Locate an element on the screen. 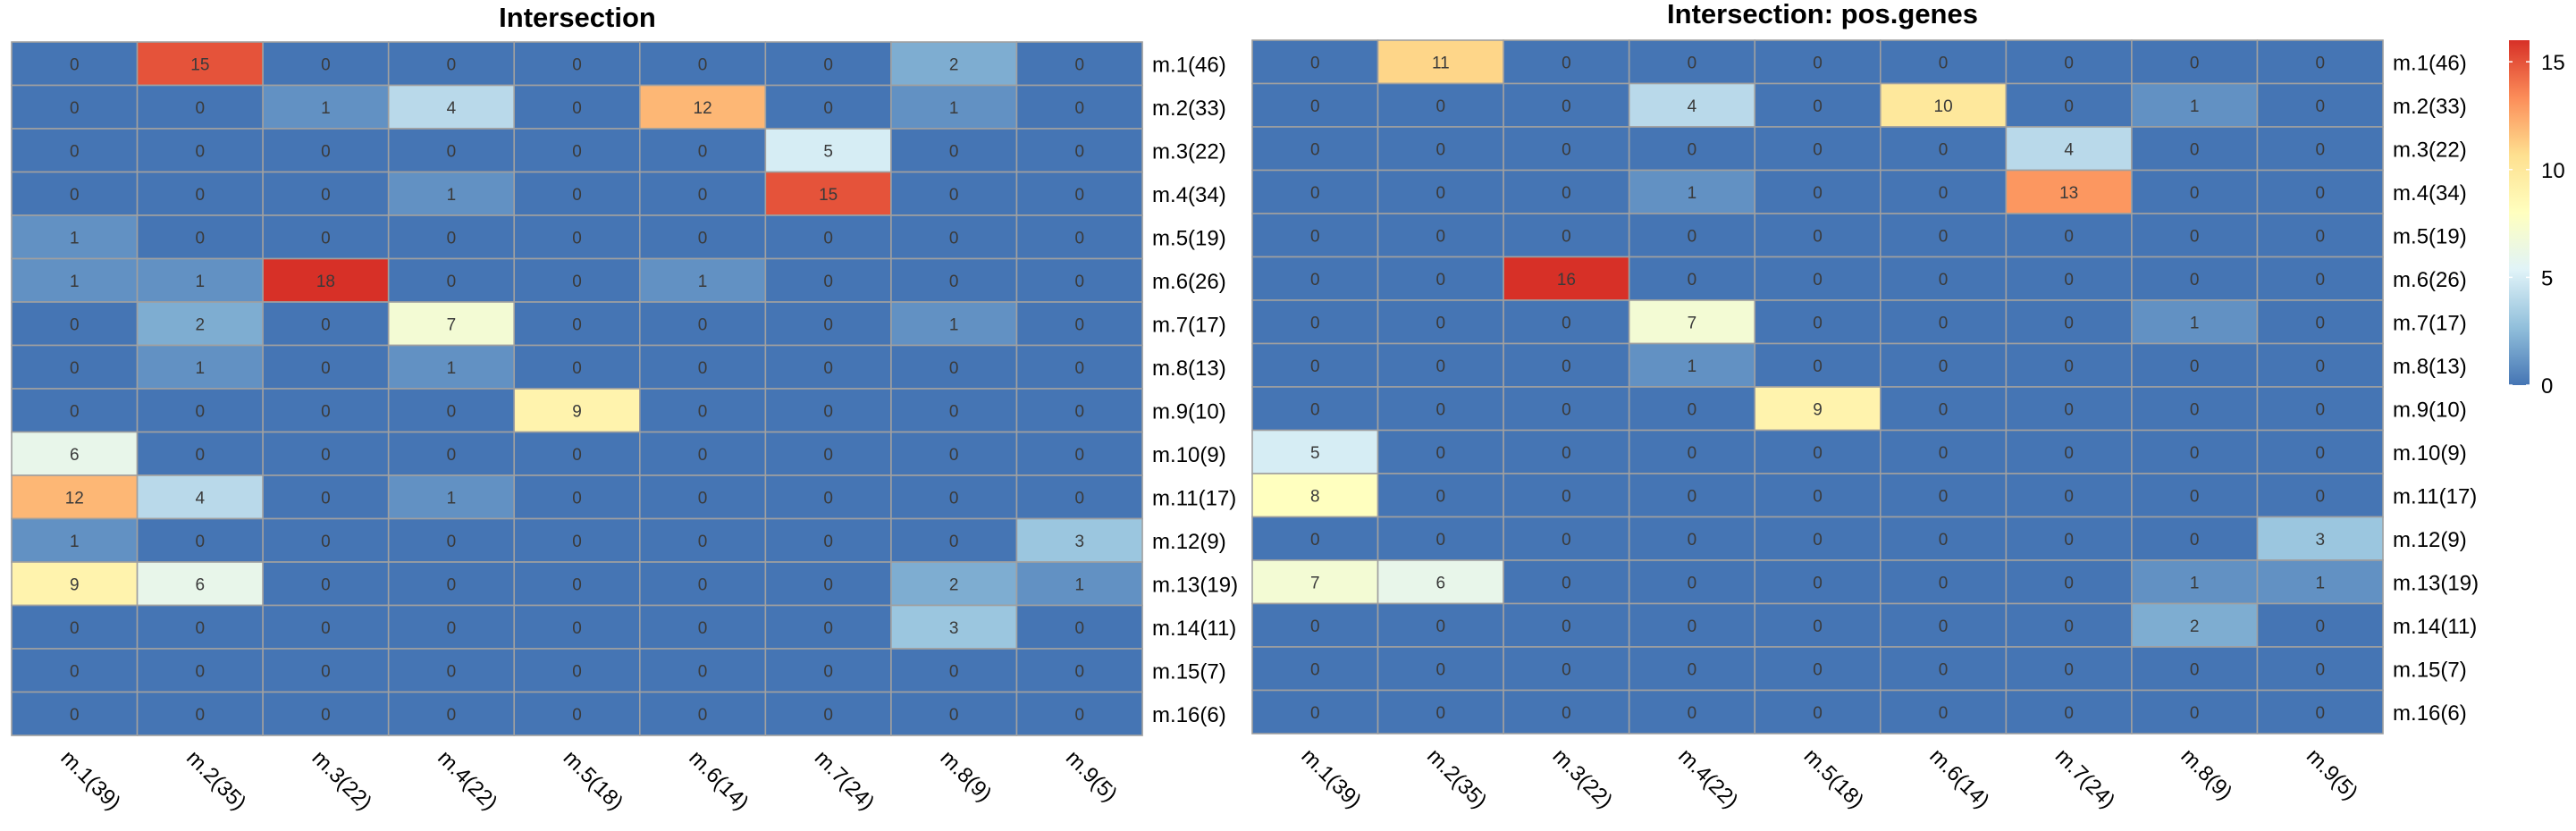 This screenshot has height=831, width=2576. color-legend: 0 5 10 15 is located at coordinates (2537, 219).